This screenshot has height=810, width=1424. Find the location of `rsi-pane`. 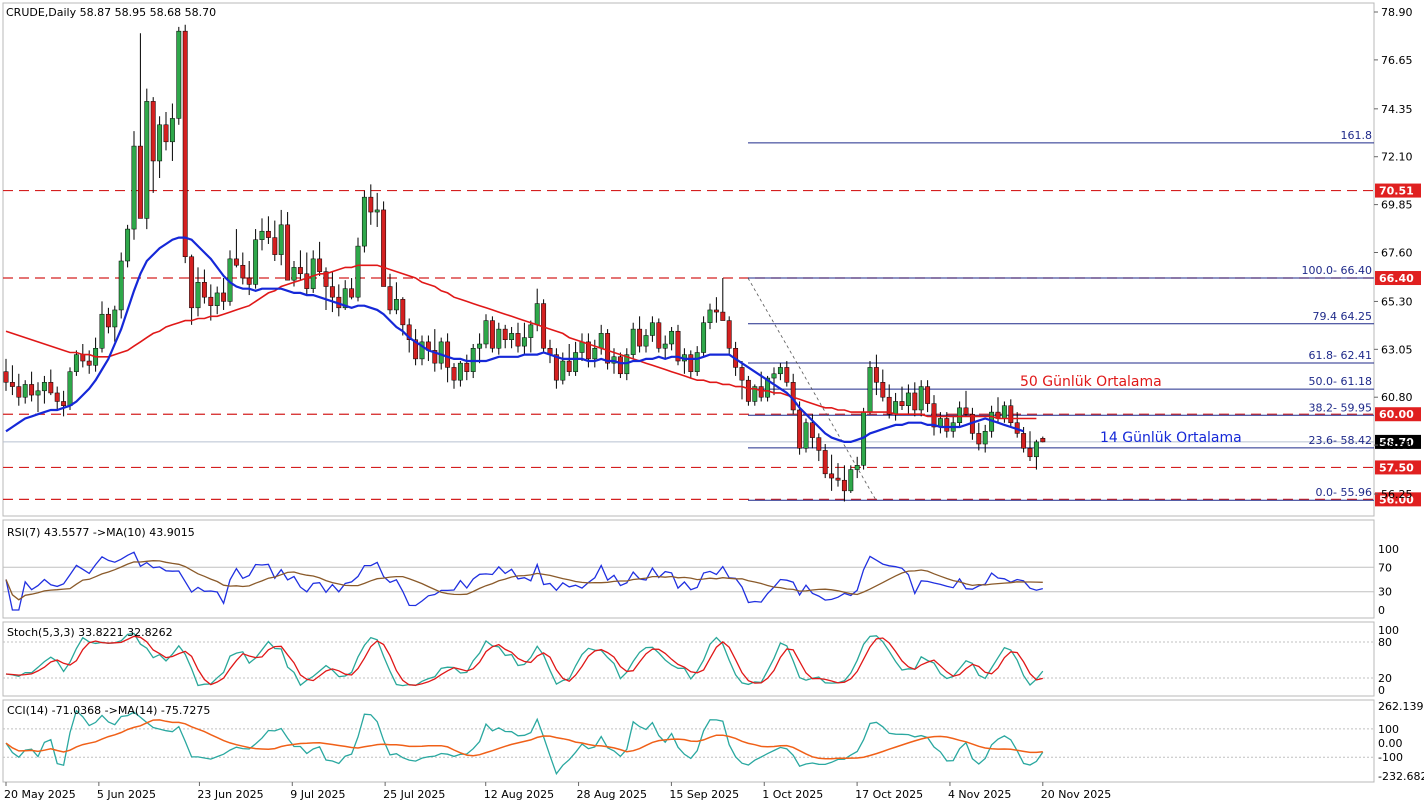

rsi-pane is located at coordinates (688, 569).